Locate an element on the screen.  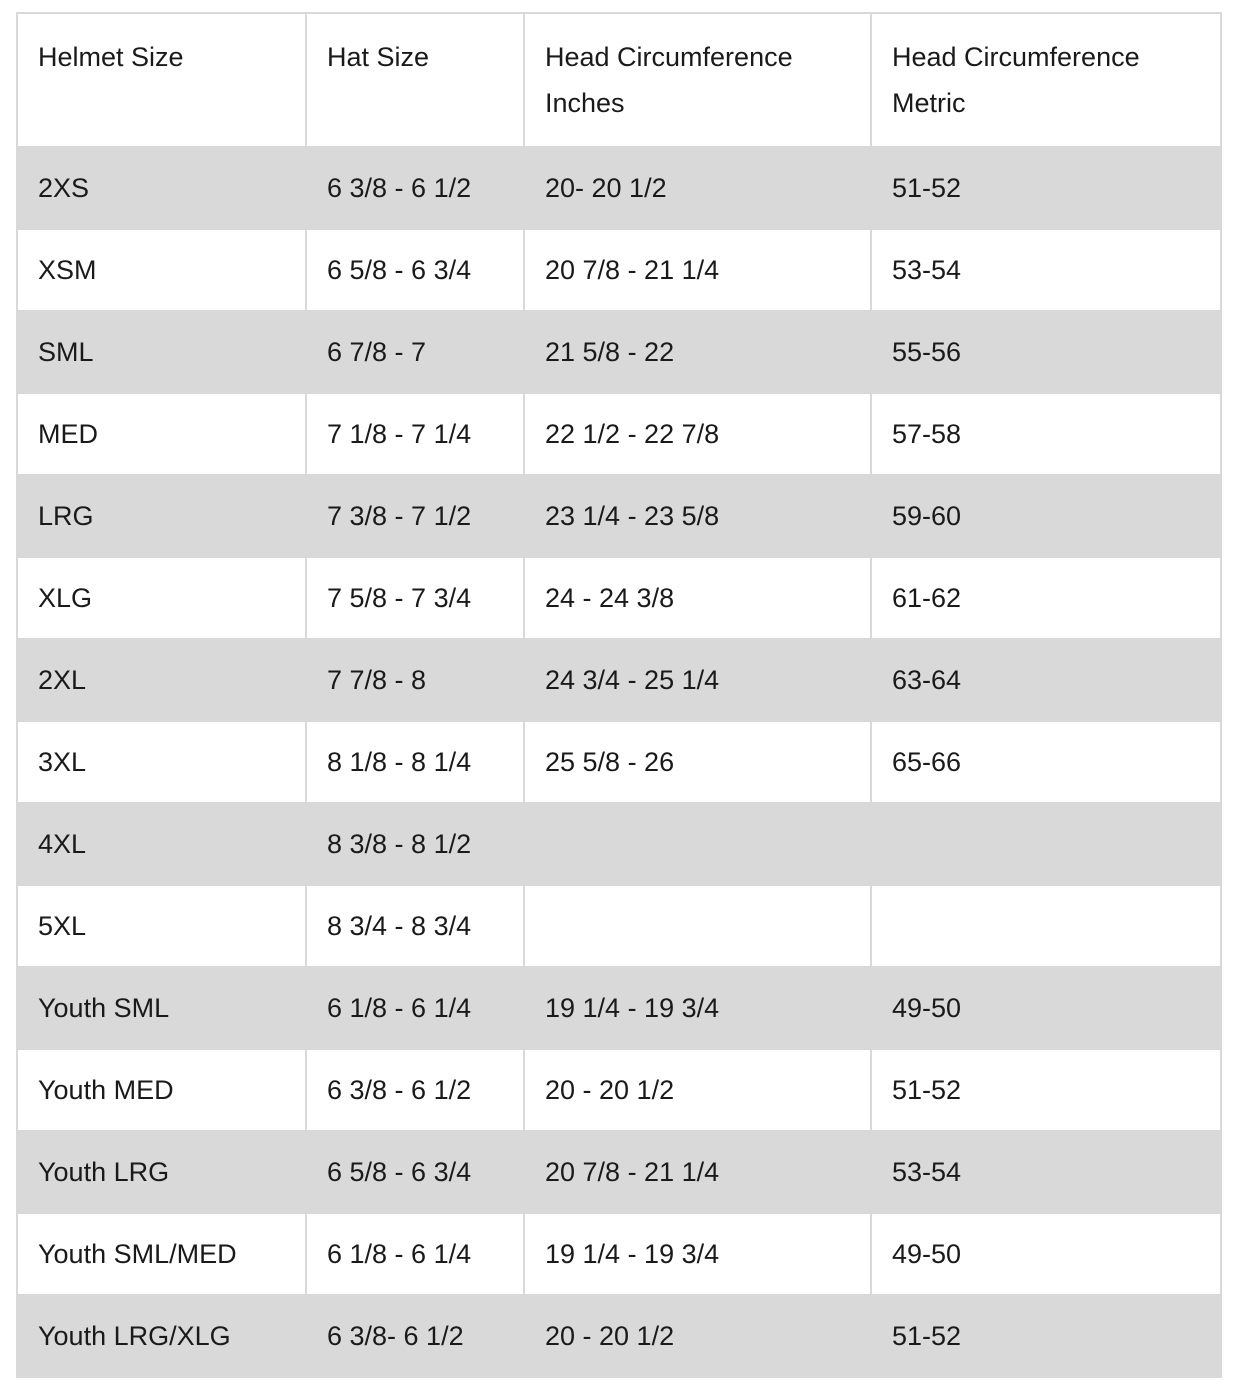
table-cell: 59-60 is located at coordinates (1046, 516).